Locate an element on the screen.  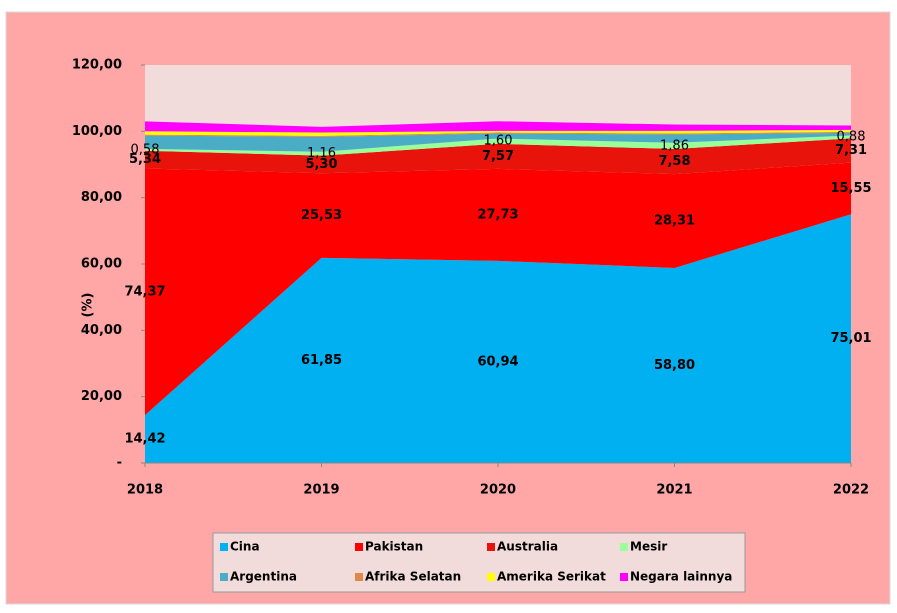
legend-label: Amerika Serikat is located at coordinates (551, 577).